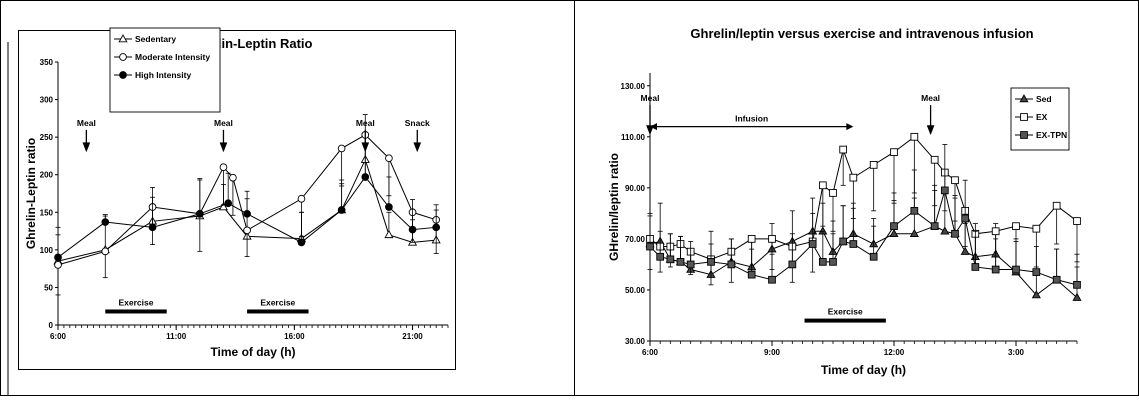  I want to click on chart2-legend-label: EX, so click(1042, 117).